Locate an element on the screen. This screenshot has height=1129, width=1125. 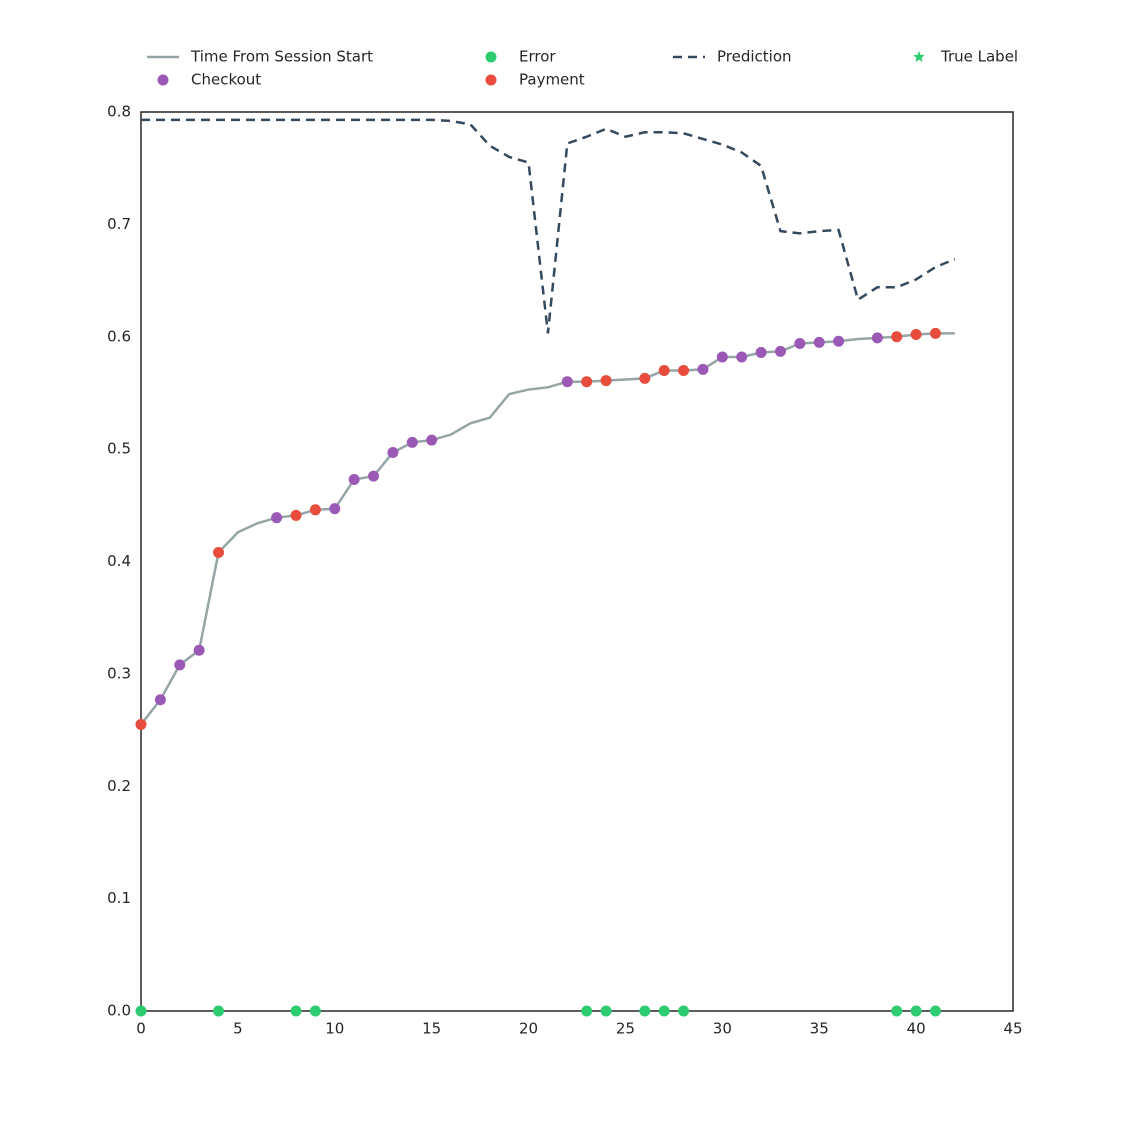
y-tick-label: 0.8 is located at coordinates (119, 112).